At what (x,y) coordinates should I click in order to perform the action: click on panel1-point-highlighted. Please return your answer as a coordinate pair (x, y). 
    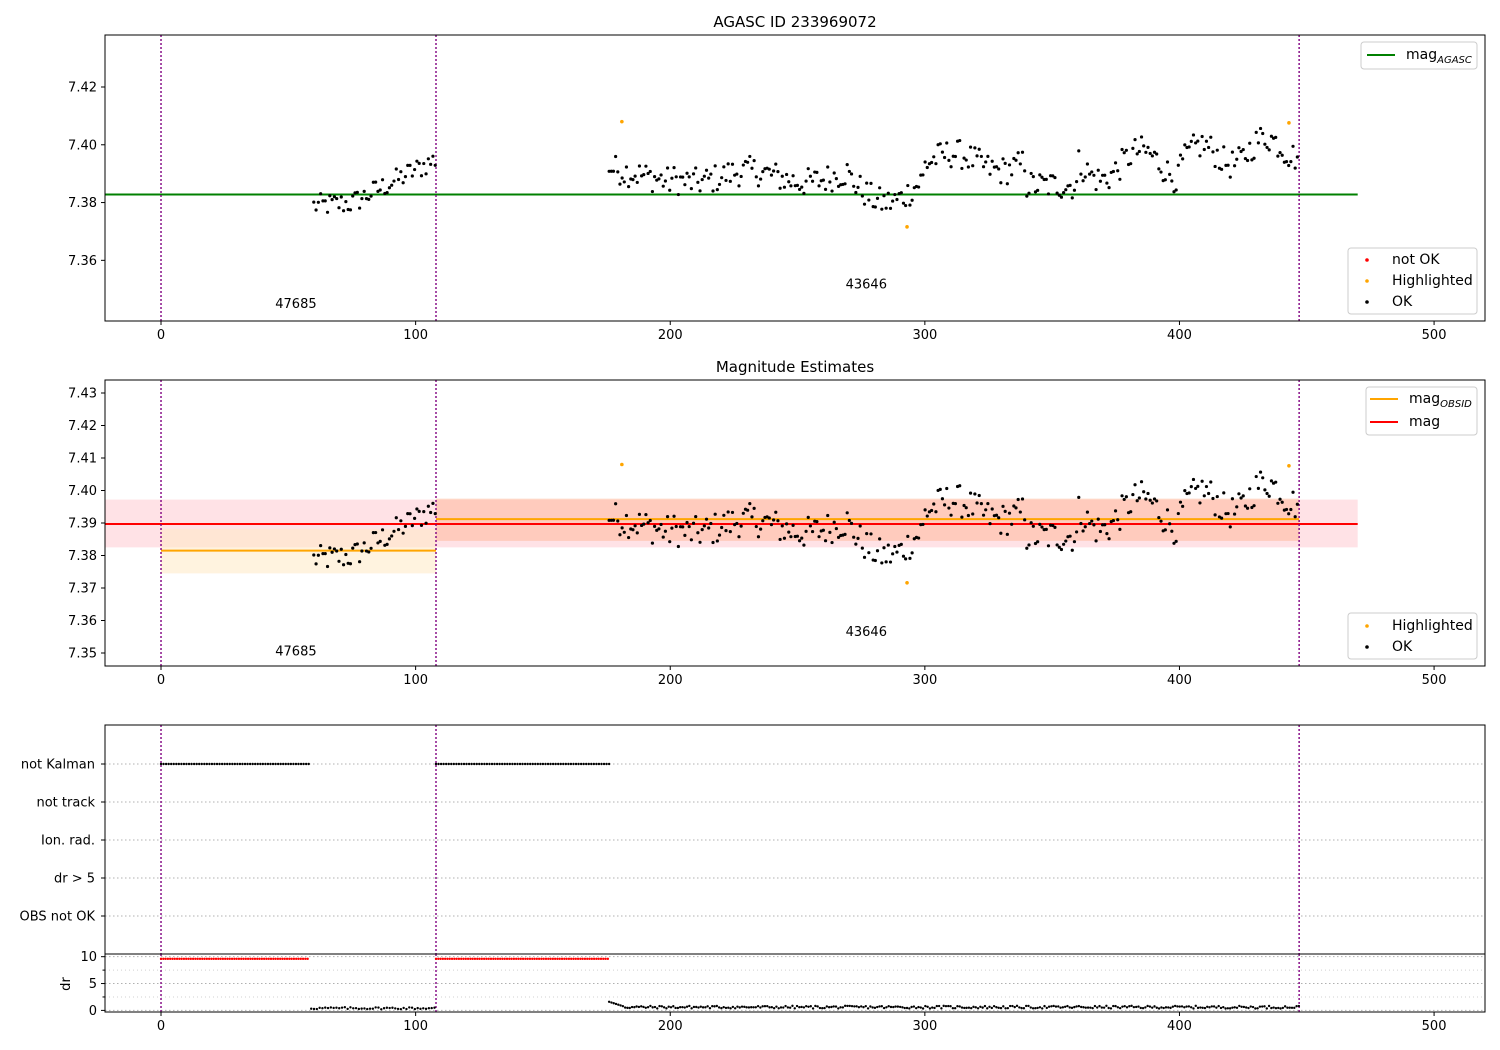
    Looking at the image, I should click on (622, 121).